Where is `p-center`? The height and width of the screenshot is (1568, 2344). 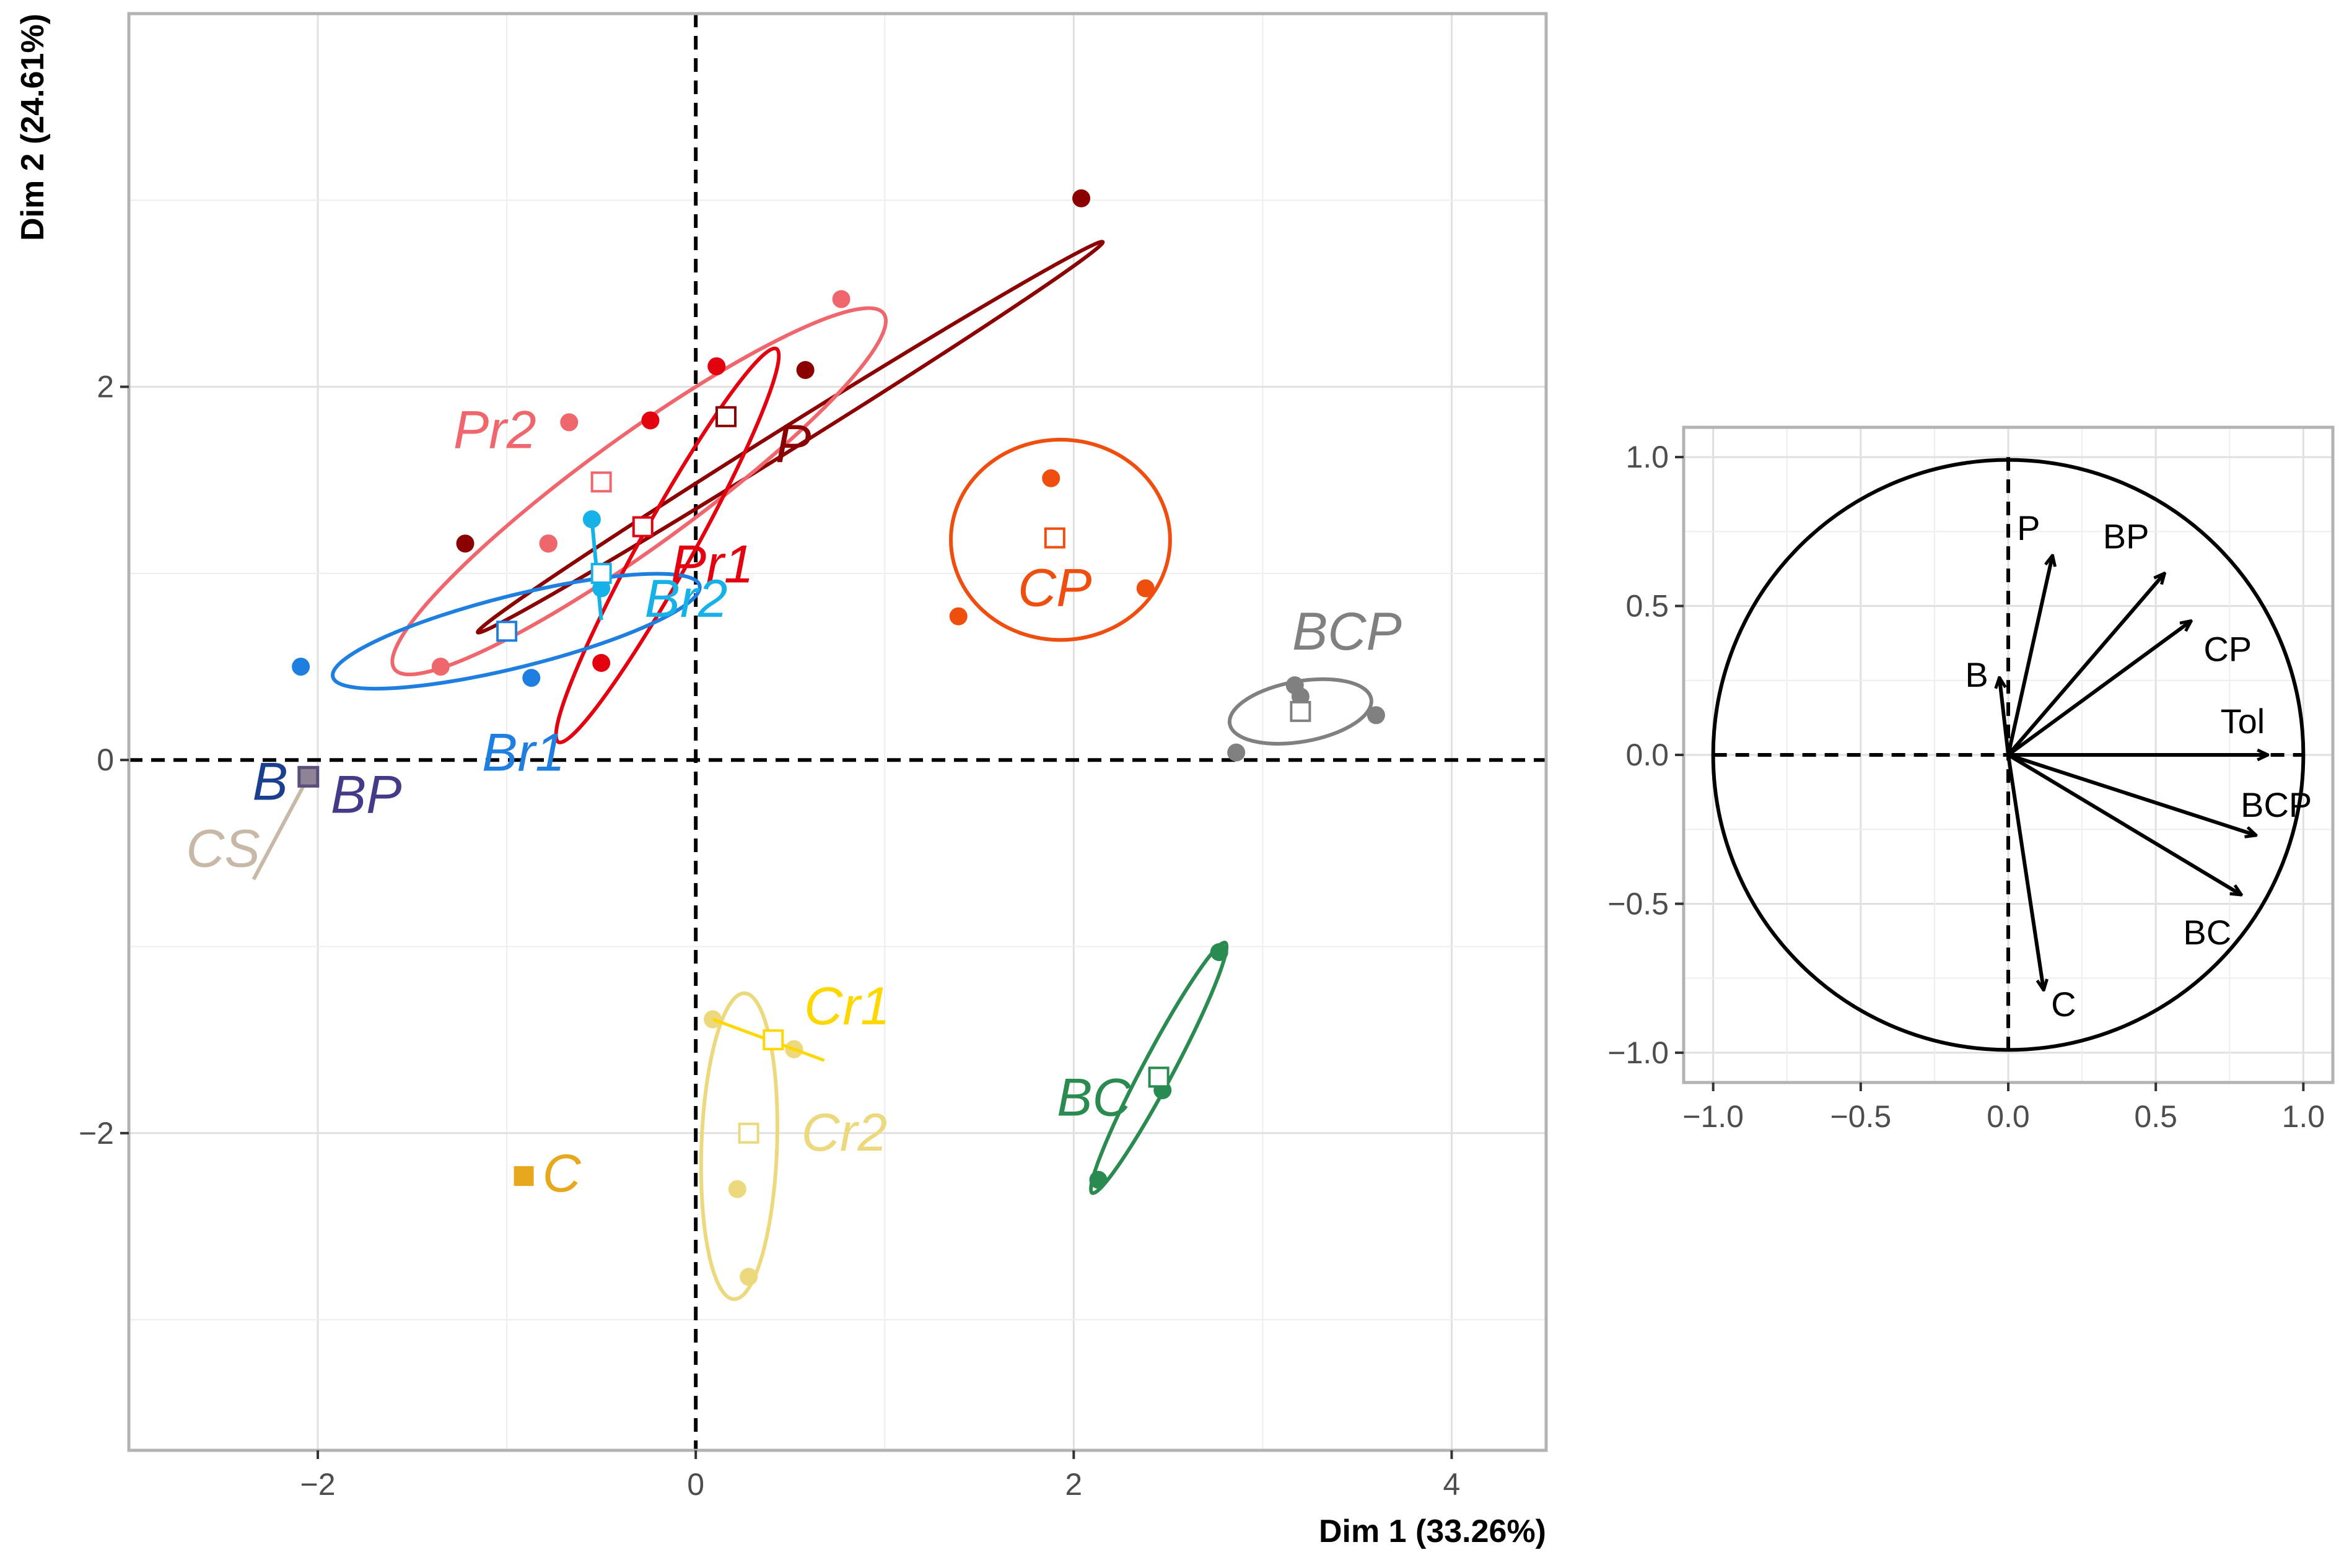 p-center is located at coordinates (726, 416).